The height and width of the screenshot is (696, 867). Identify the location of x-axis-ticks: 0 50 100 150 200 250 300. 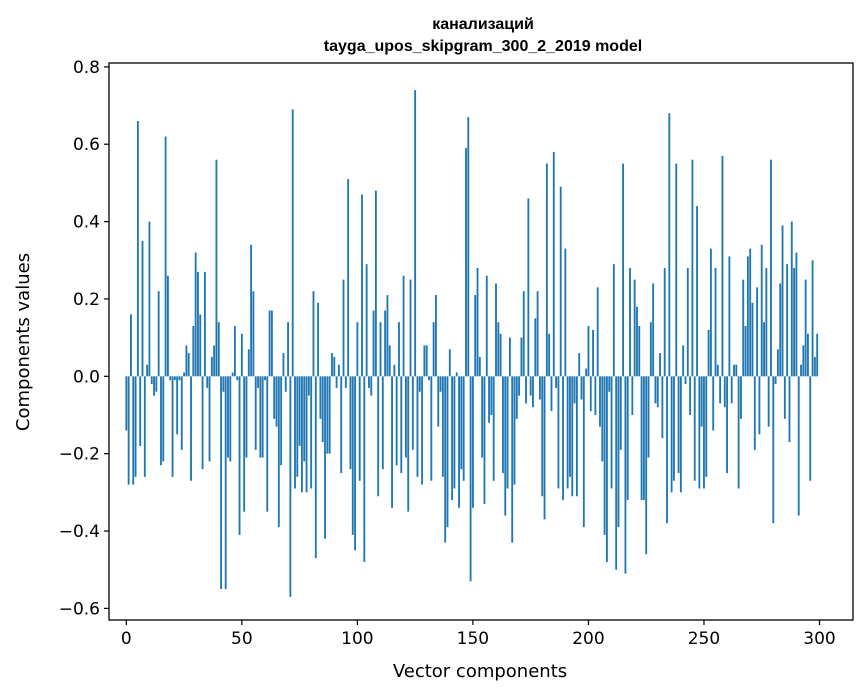
(478, 634).